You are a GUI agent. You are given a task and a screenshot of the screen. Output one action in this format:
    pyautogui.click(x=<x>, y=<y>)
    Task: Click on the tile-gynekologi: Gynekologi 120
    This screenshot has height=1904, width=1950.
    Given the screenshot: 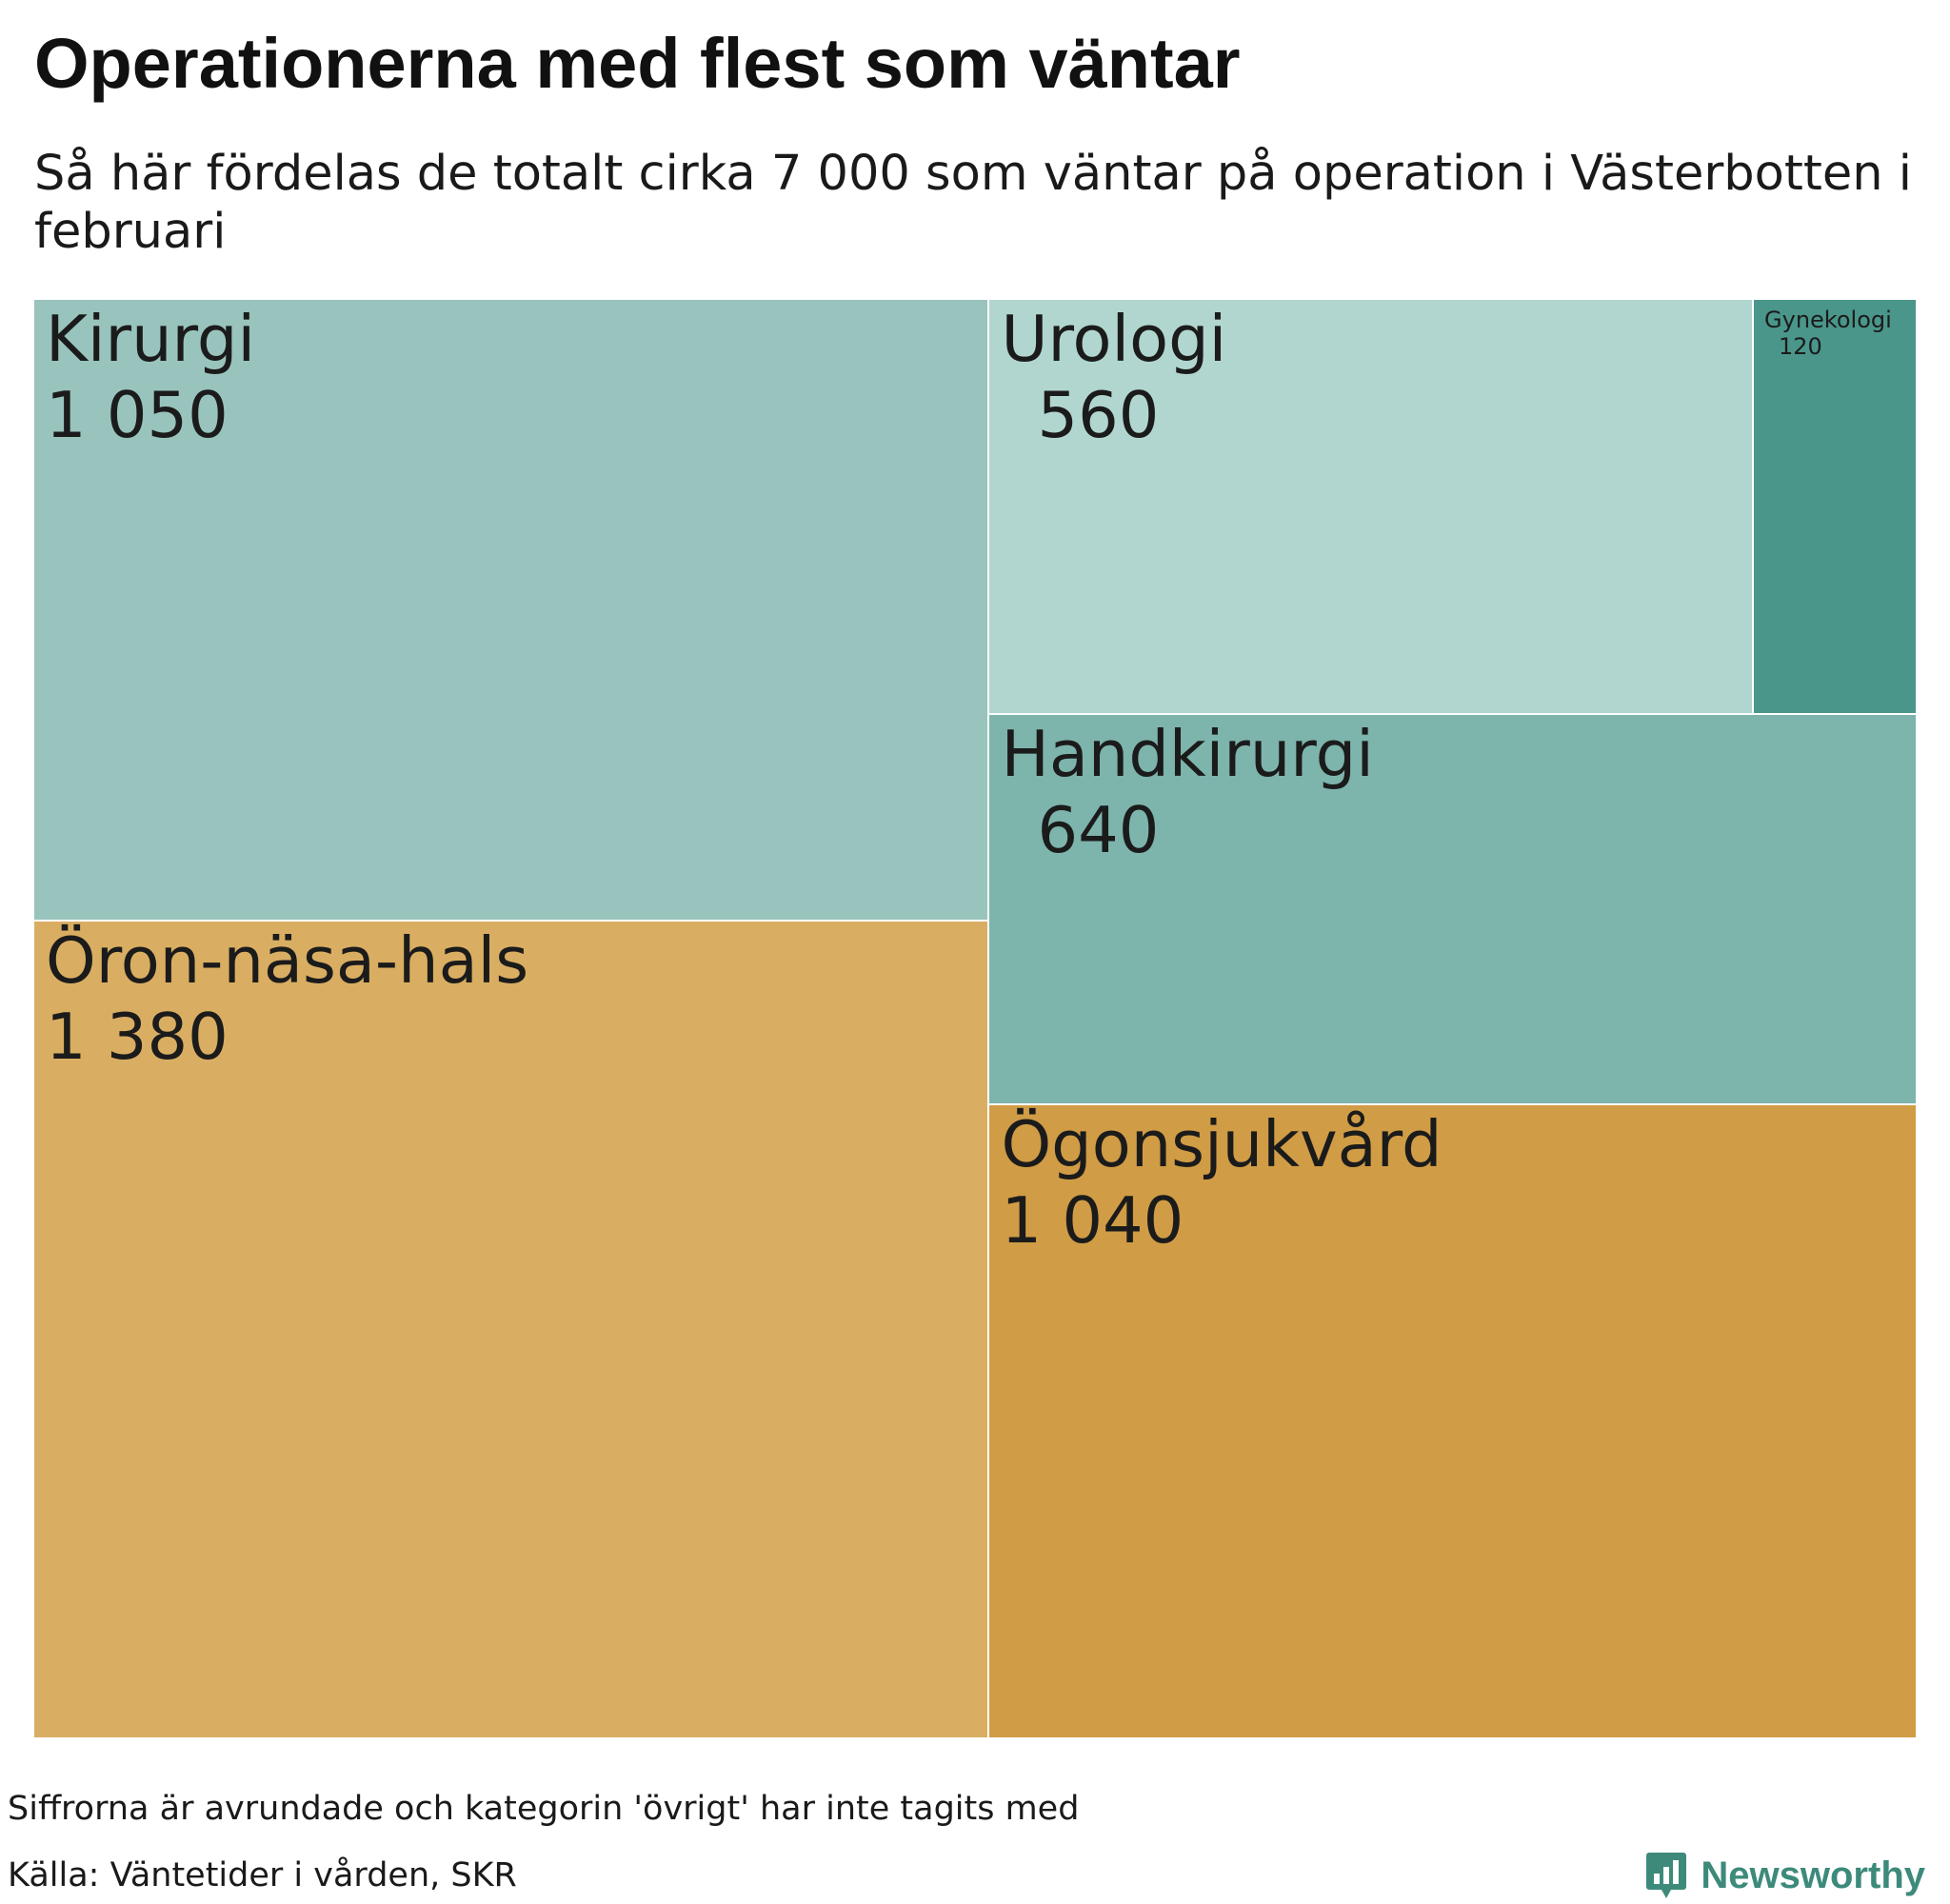 What is the action you would take?
    pyautogui.click(x=1835, y=506)
    